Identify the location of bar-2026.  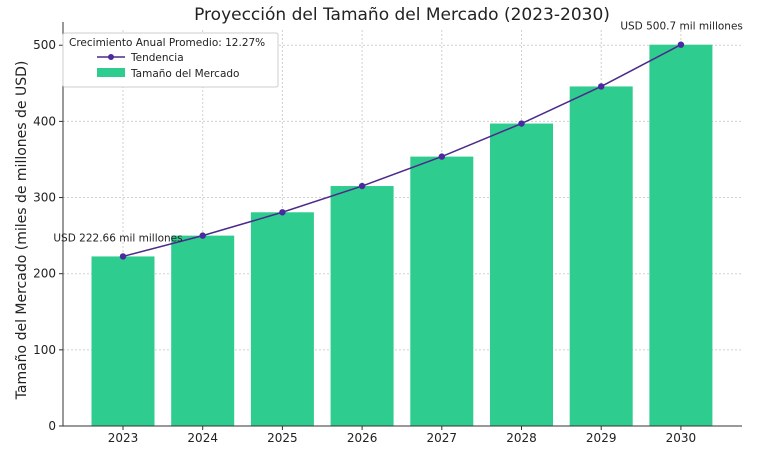
(362, 306).